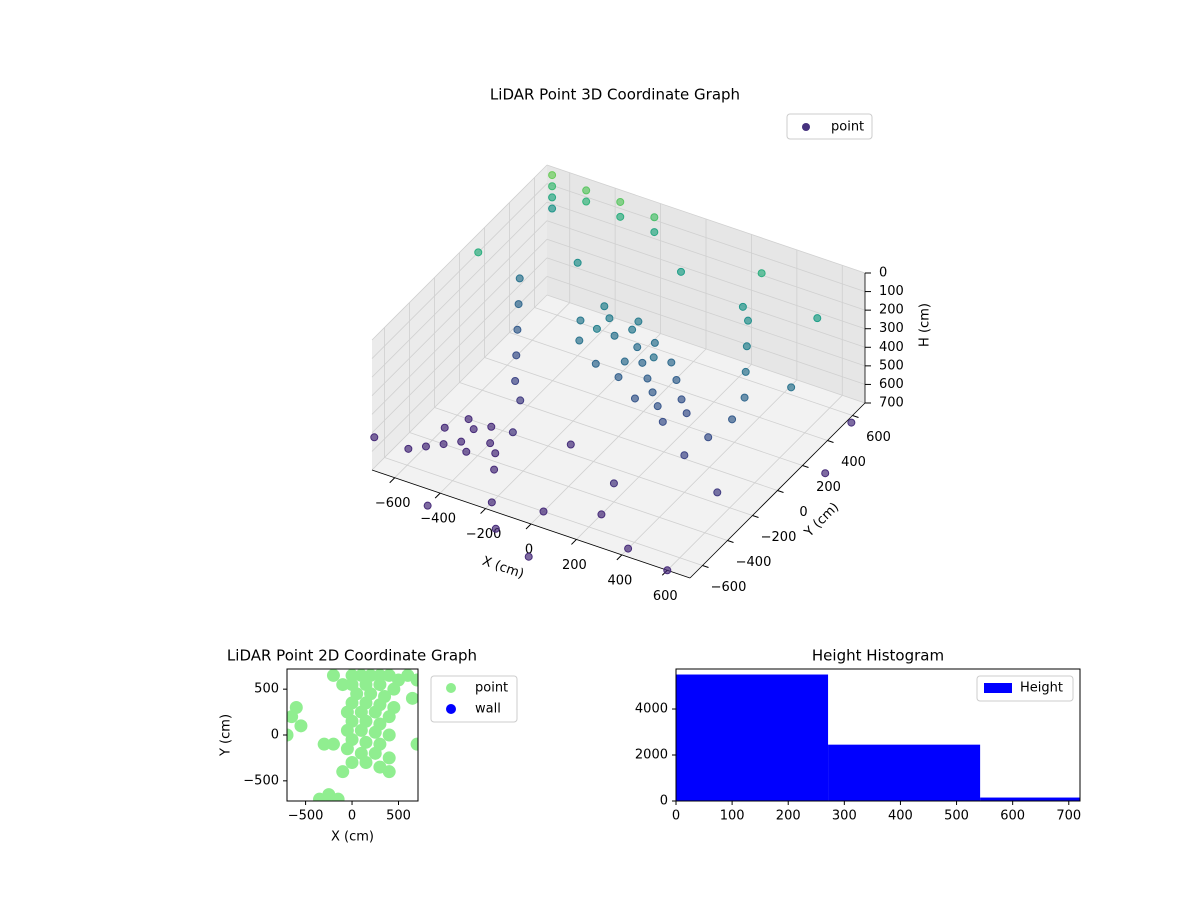  Describe the element at coordinates (392, 480) in the screenshot. I see `x-tick` at that location.